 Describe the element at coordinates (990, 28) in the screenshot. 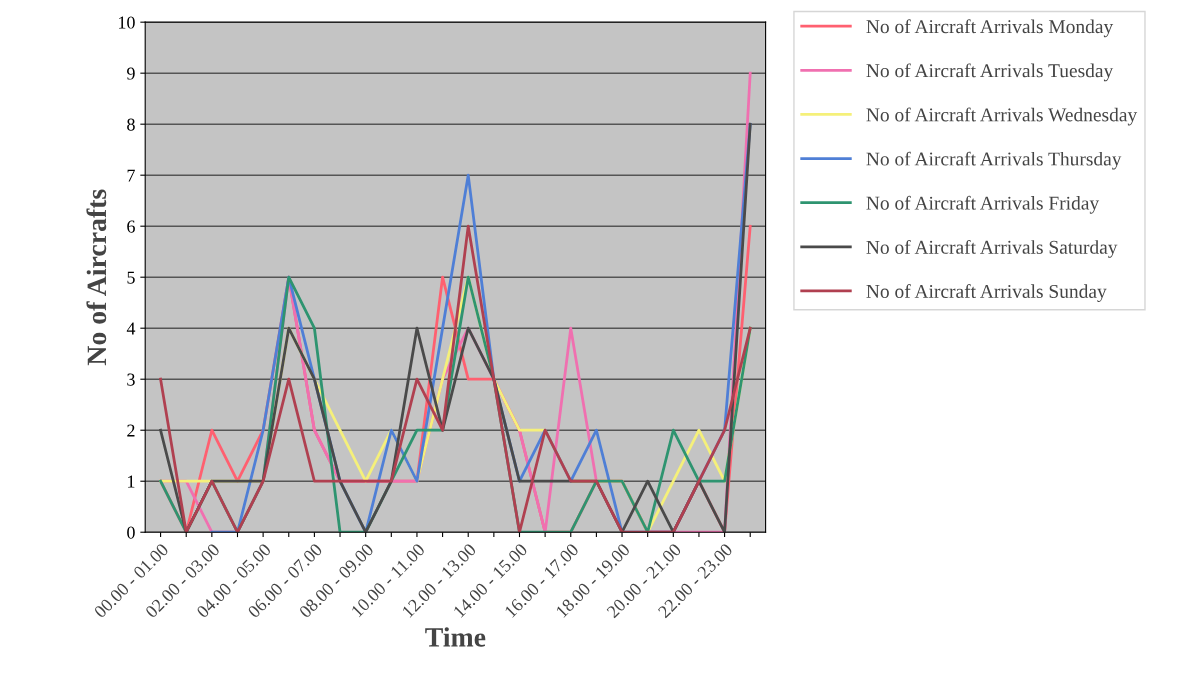

I see `legend-label: No of Aircraft Arrivals Monday` at that location.